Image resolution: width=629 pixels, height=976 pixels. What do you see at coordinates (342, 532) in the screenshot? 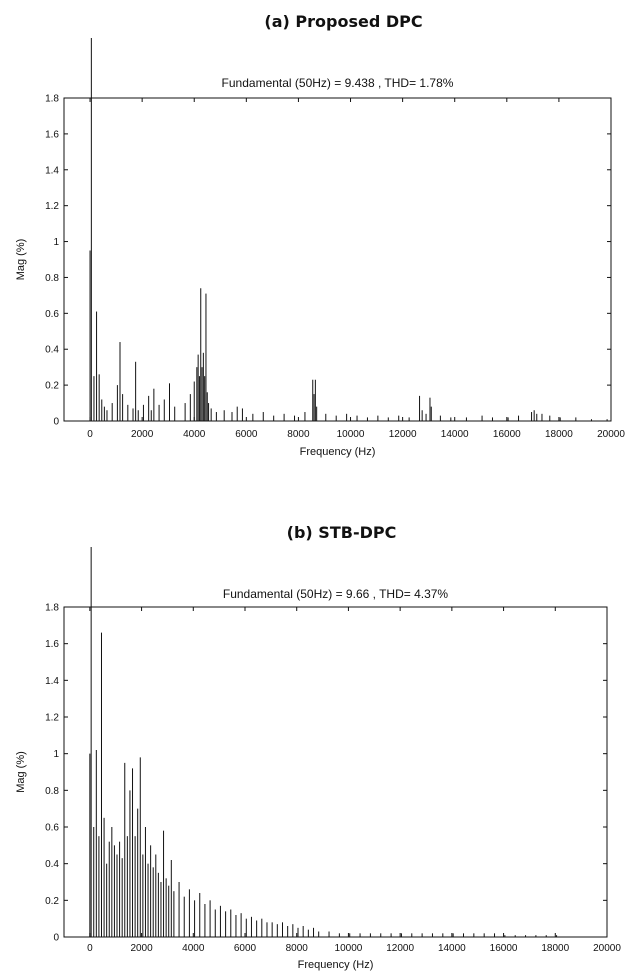
I see `chart-title: (b) STB-DPC` at bounding box center [342, 532].